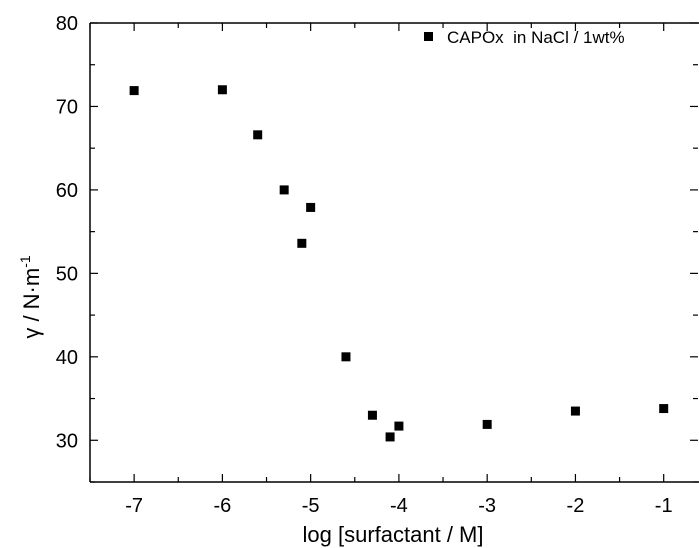 This screenshot has height=548, width=699. I want to click on legend: CAPOx in NaCl / 1wt%, so click(524, 37).